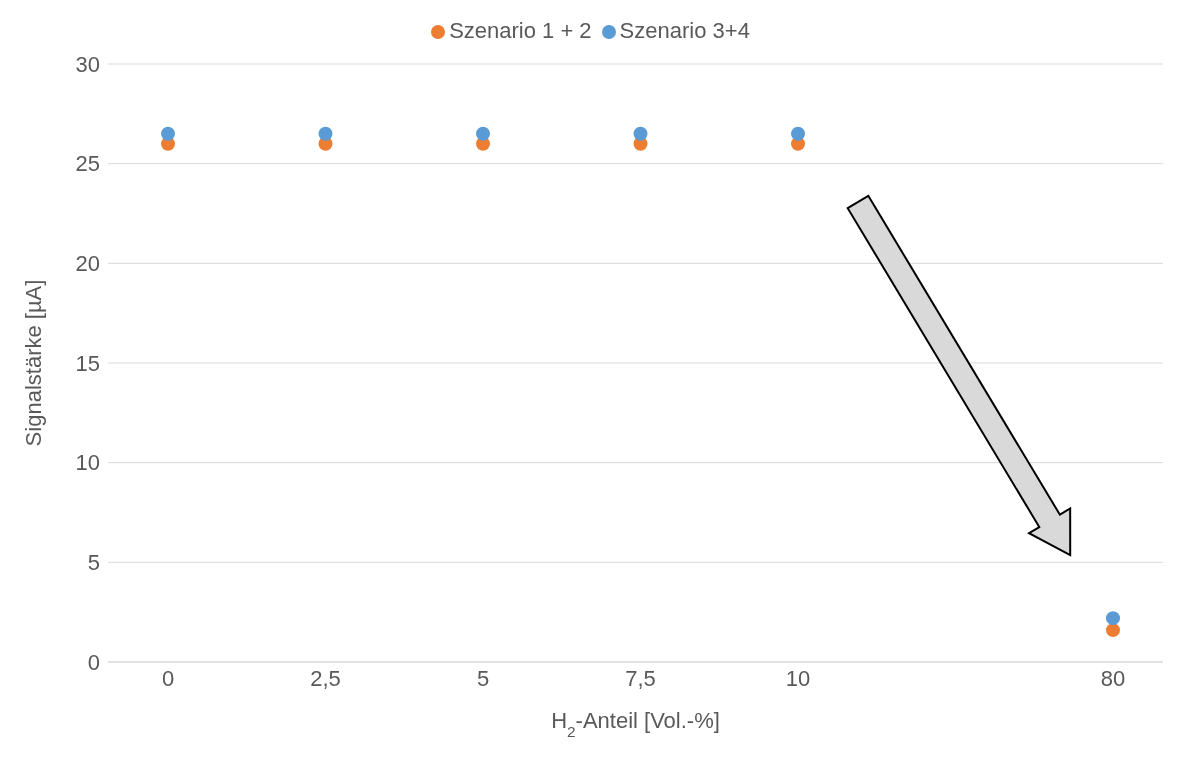 The image size is (1181, 760). What do you see at coordinates (87, 164) in the screenshot?
I see `y-tick-label: 25` at bounding box center [87, 164].